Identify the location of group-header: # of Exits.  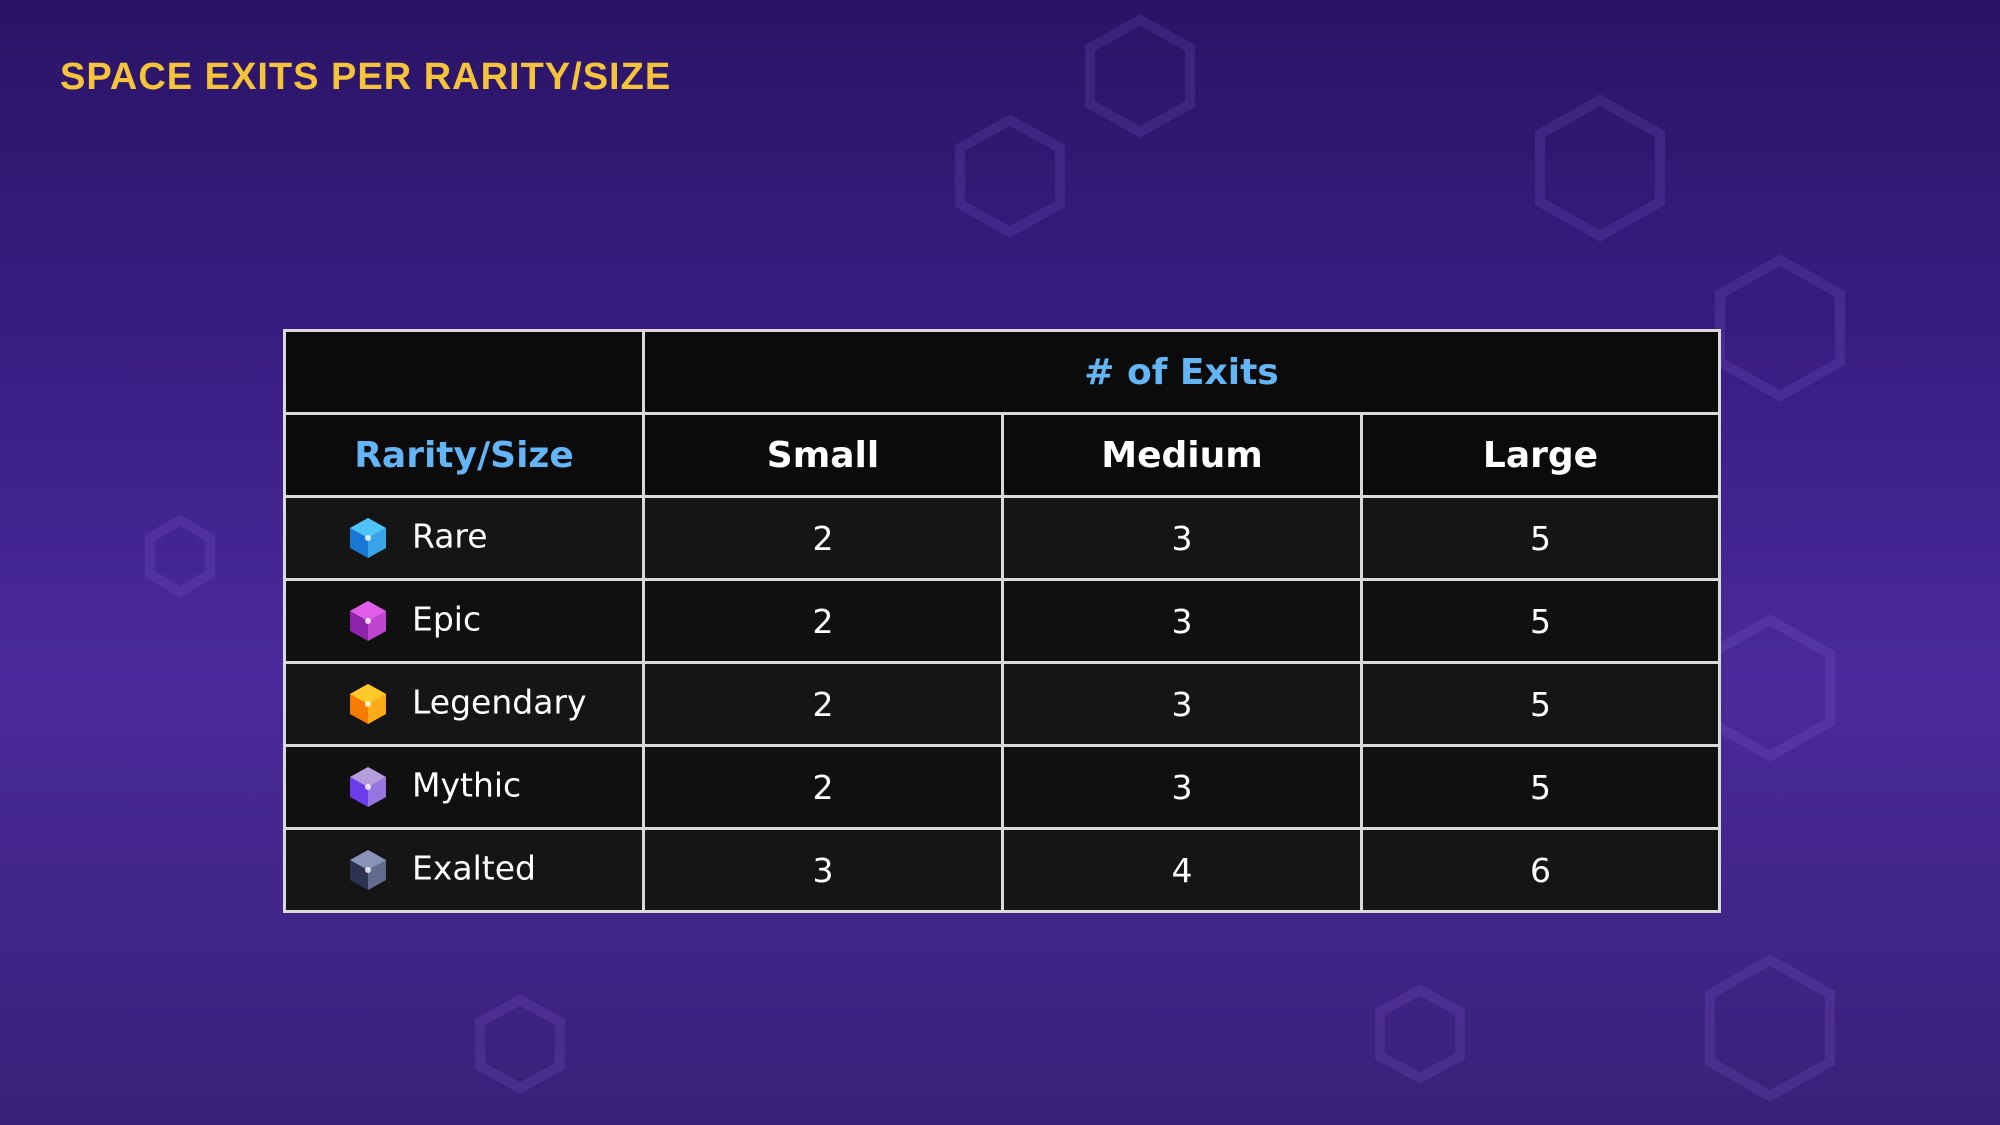
(1181, 372).